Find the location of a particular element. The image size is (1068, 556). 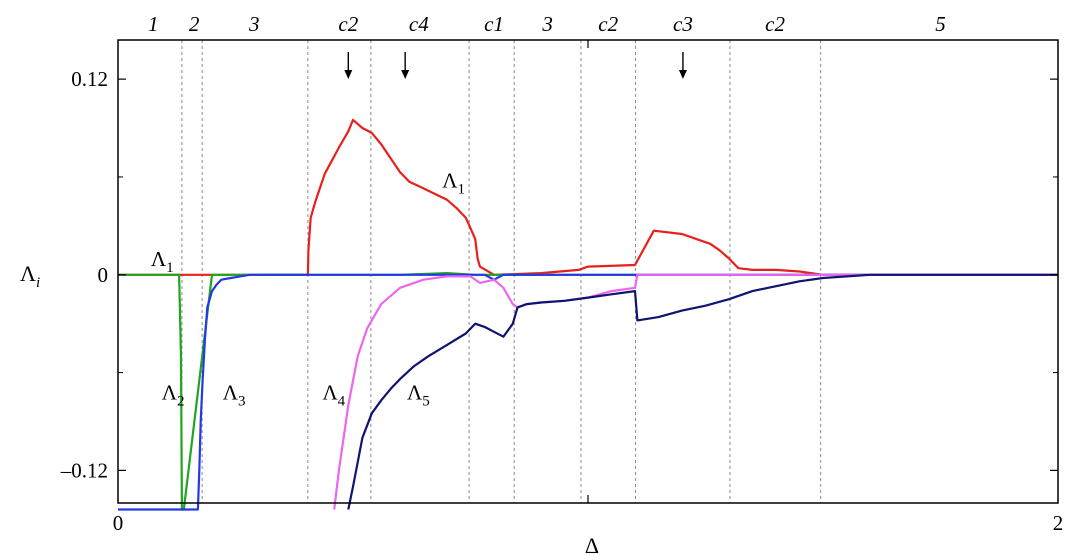

curve-label-sub: 2 is located at coordinates (181, 401).